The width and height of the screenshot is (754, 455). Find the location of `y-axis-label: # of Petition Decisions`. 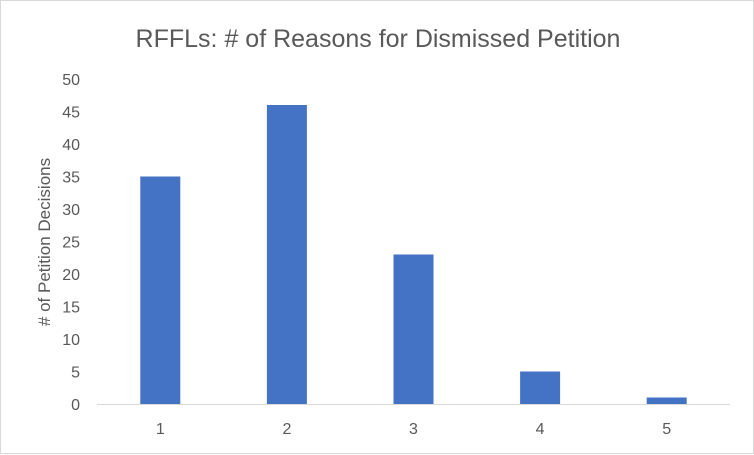

y-axis-label: # of Petition Decisions is located at coordinates (44, 242).